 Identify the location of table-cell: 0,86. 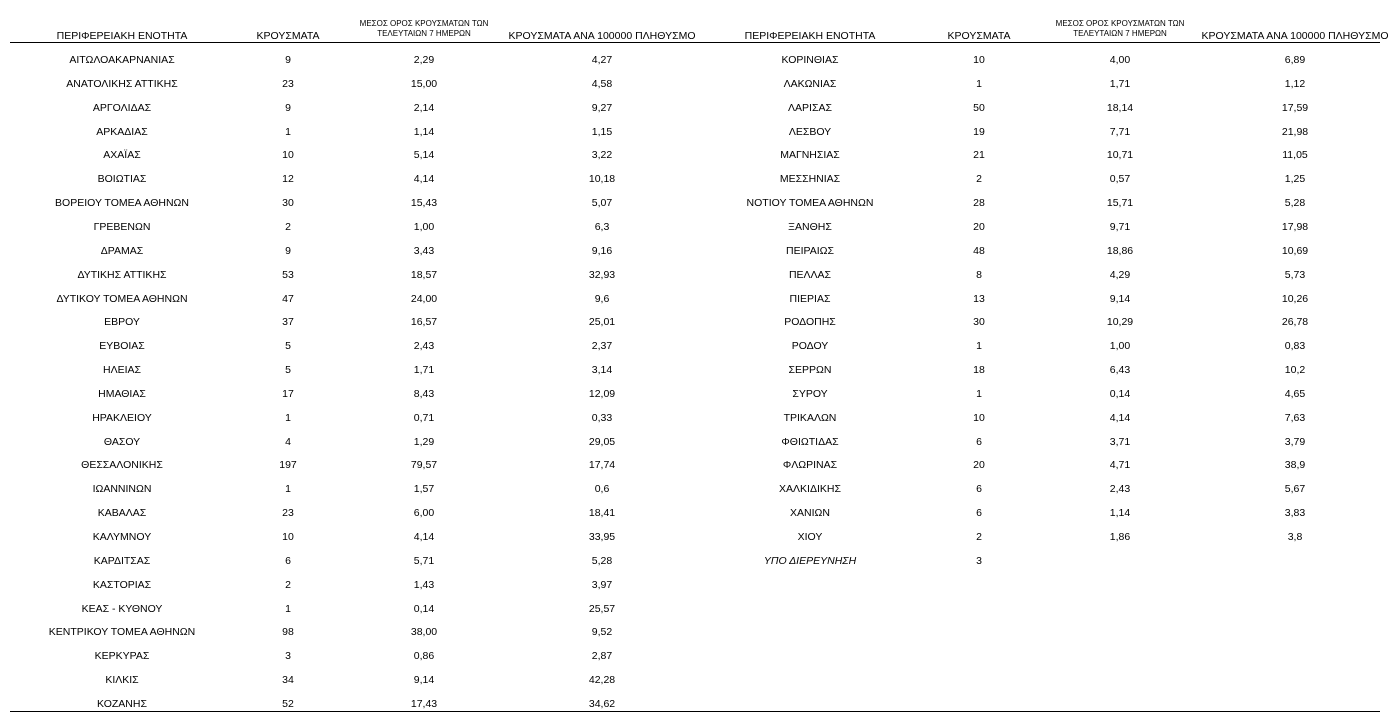
(424, 656).